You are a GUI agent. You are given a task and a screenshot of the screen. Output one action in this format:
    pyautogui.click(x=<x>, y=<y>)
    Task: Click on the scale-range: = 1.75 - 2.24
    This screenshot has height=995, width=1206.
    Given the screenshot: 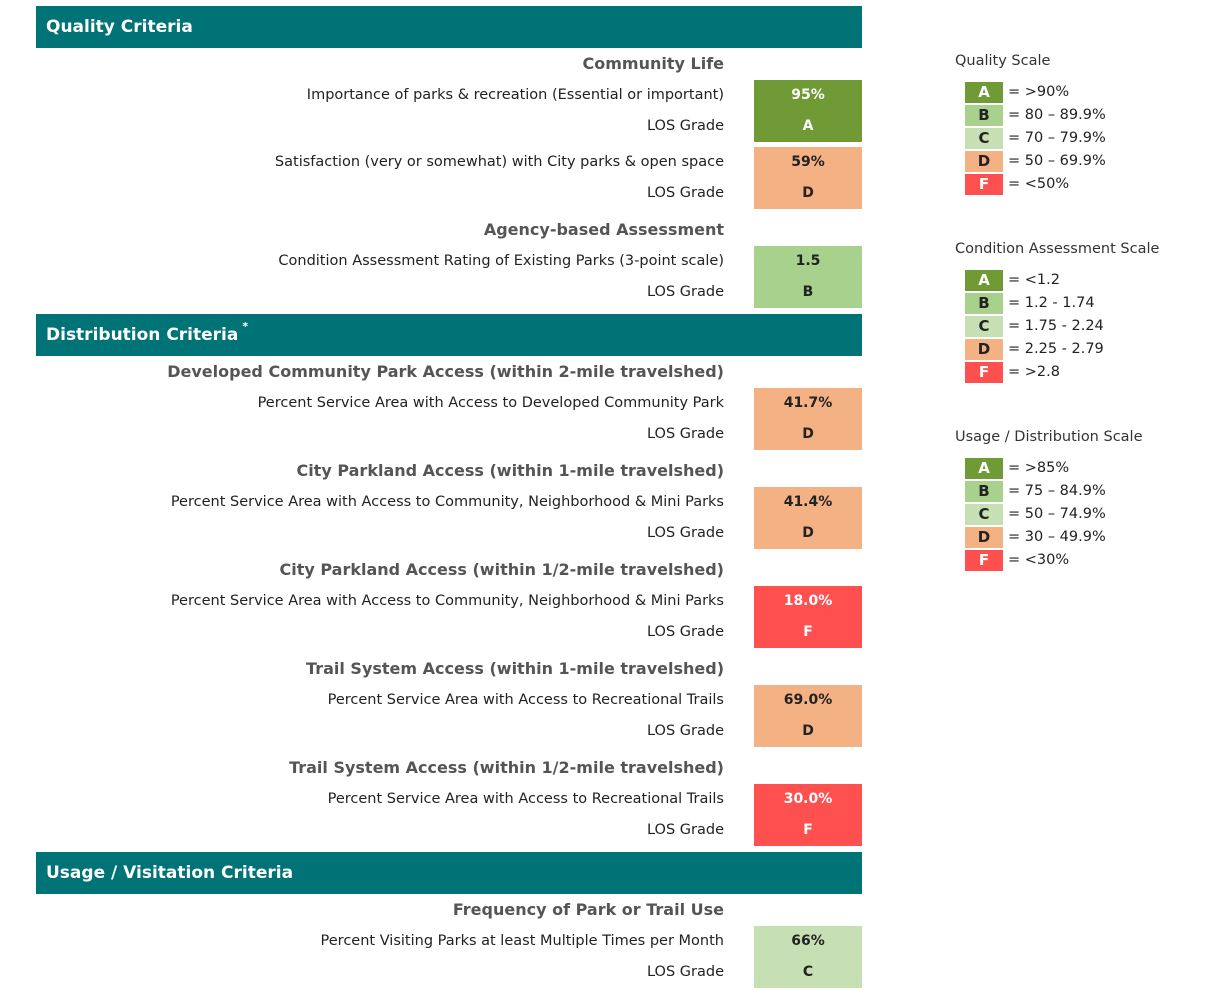 What is the action you would take?
    pyautogui.click(x=1056, y=326)
    